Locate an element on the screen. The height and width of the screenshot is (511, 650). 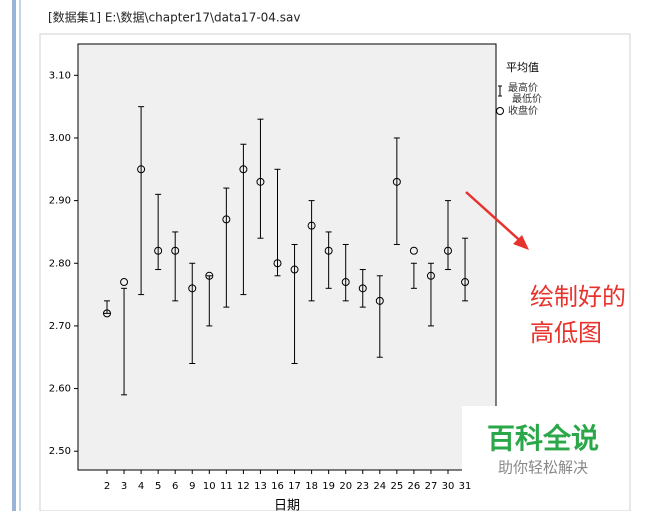
watermark-box is located at coordinates (544, 444).